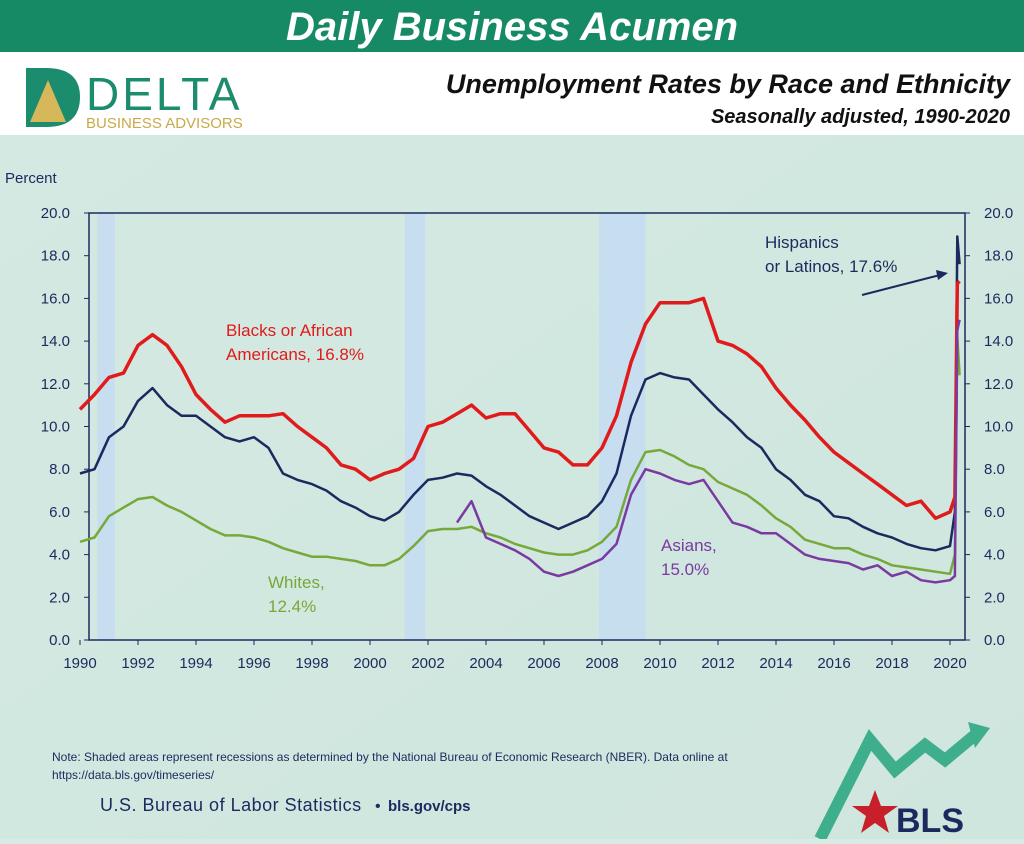 Image resolution: width=1024 pixels, height=844 pixels. I want to click on y-tick-label-right: 10.0, so click(998, 427).